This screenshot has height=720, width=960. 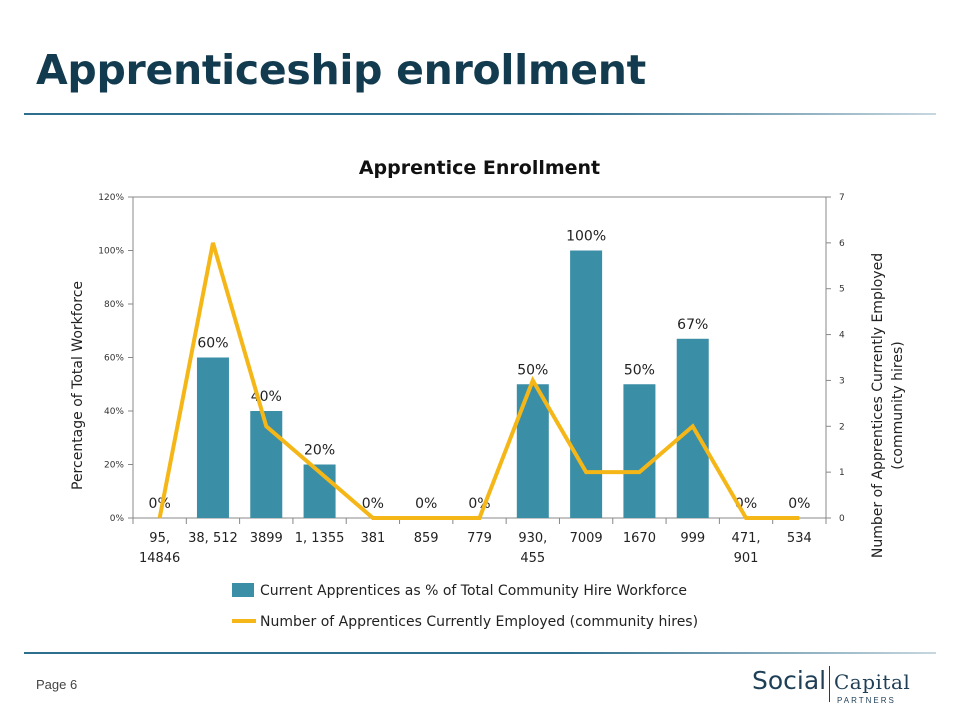 I want to click on y2-tick-label: 3, so click(x=842, y=381).